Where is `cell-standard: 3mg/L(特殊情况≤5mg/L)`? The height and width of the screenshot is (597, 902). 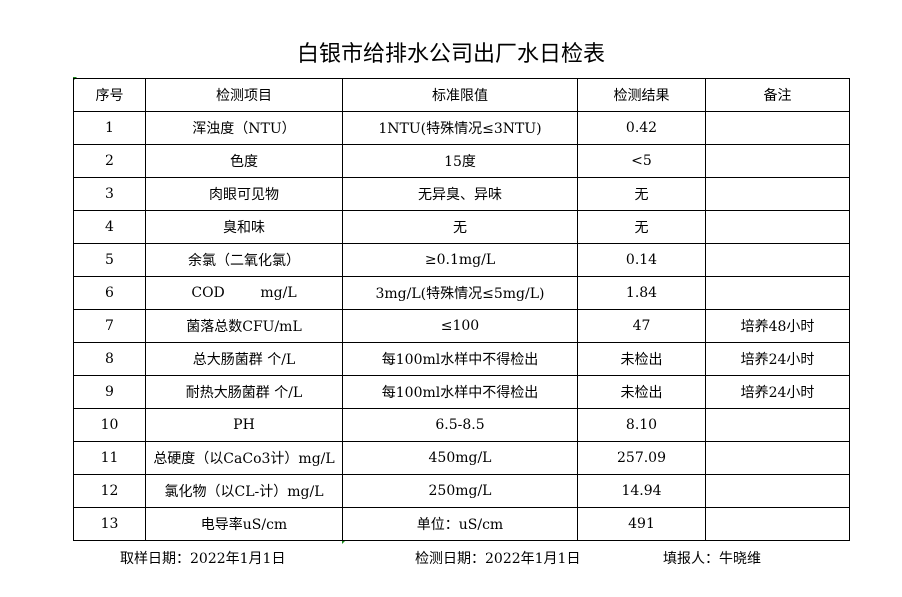
cell-standard: 3mg/L(特殊情况≤5mg/L) is located at coordinates (460, 293).